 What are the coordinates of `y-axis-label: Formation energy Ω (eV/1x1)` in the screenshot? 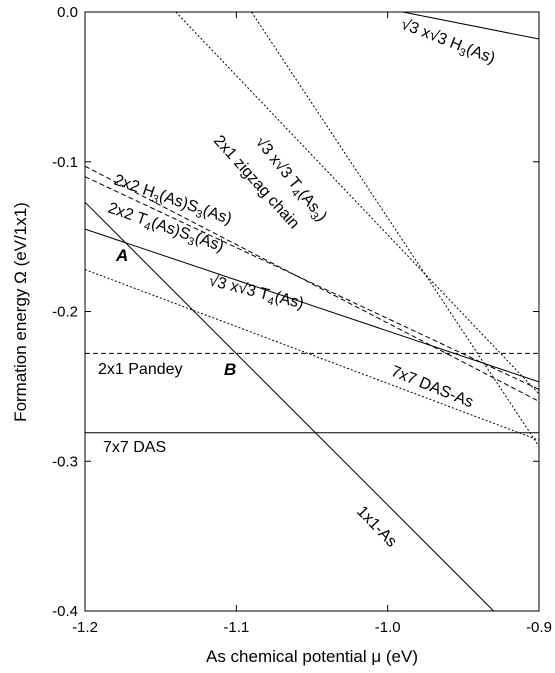 It's located at (20, 312).